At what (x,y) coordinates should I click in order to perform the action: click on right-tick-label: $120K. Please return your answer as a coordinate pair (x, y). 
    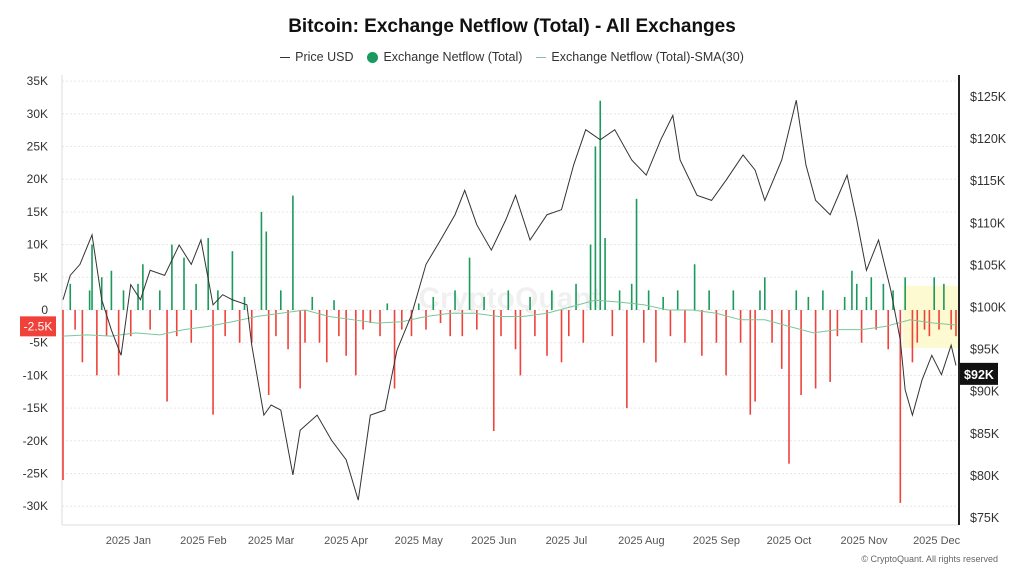
    Looking at the image, I should click on (988, 139).